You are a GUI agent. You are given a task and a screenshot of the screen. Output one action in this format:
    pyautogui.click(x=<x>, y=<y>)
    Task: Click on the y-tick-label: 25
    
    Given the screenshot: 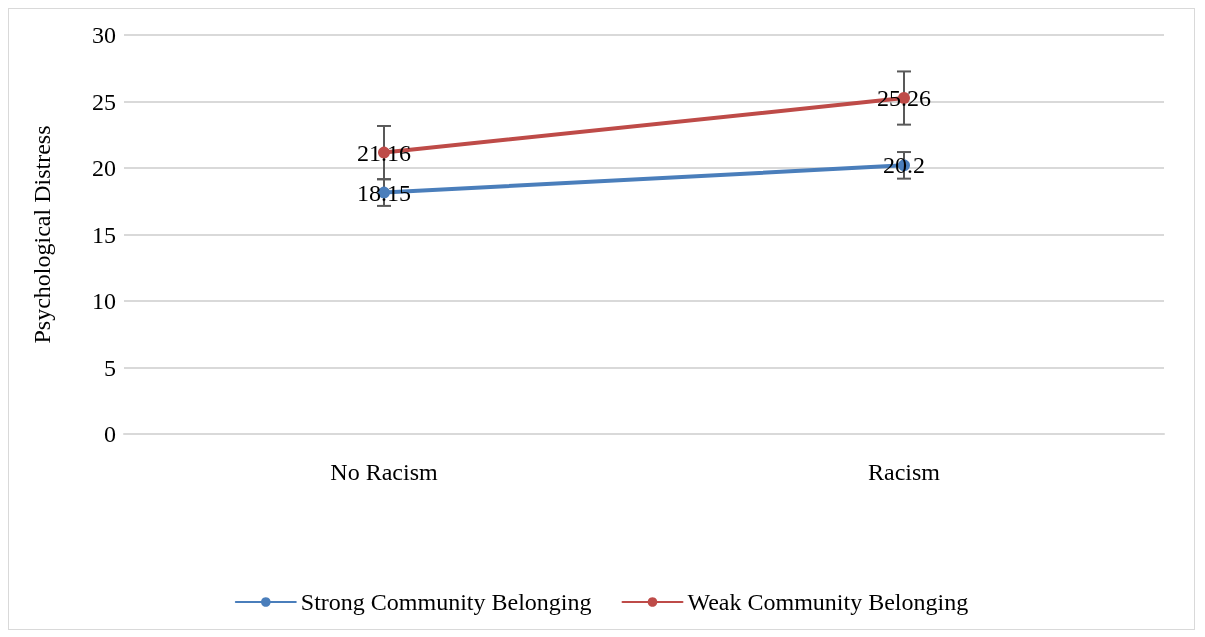 What is the action you would take?
    pyautogui.click(x=104, y=101)
    